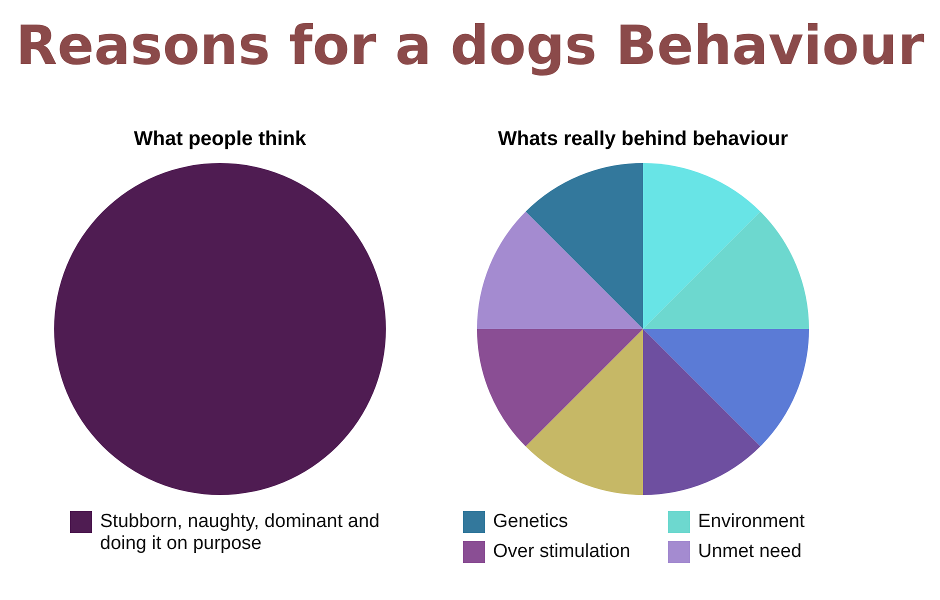 The width and height of the screenshot is (940, 600). Describe the element at coordinates (643, 139) in the screenshot. I see `chart-title: Whats really behind behaviour` at that location.